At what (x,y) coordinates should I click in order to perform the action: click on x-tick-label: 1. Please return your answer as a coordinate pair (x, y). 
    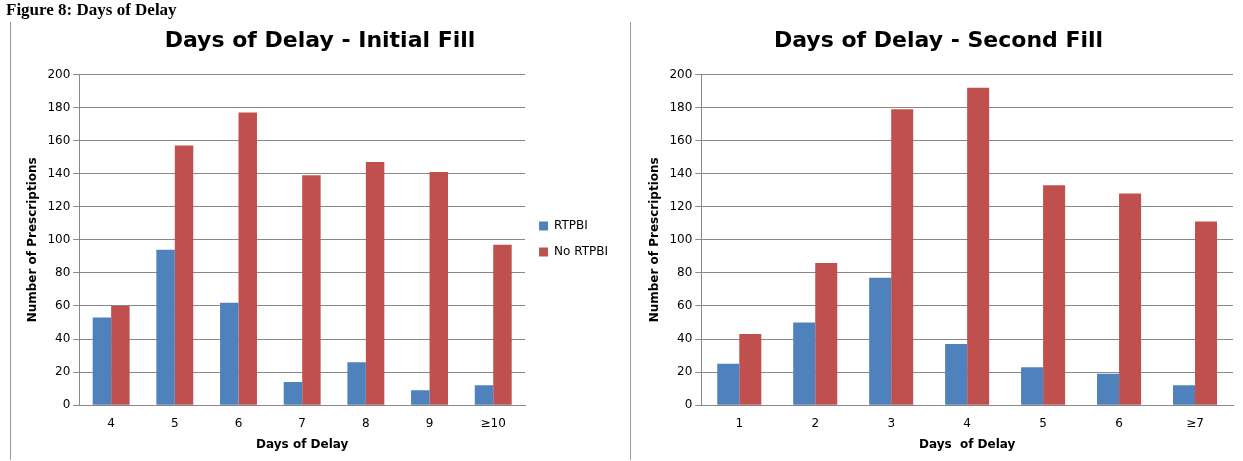
    Looking at the image, I should click on (739, 422).